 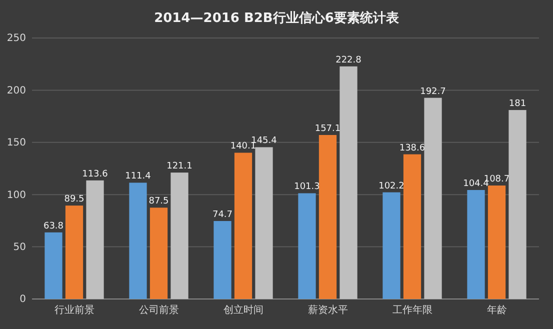 I want to click on y-tick-label: 150, so click(x=16, y=143).